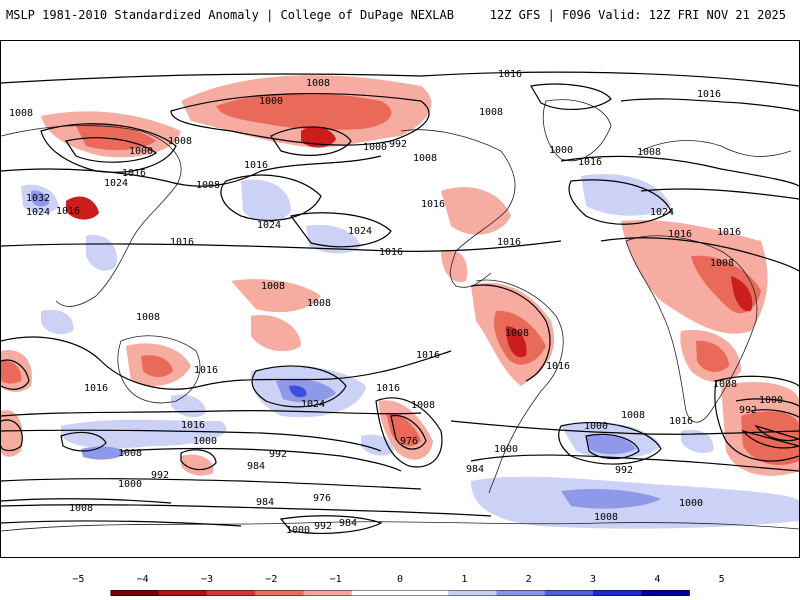 This screenshot has width=800, height=600. Describe the element at coordinates (464, 579) in the screenshot. I see `colorbar-tick-label: 1` at that location.